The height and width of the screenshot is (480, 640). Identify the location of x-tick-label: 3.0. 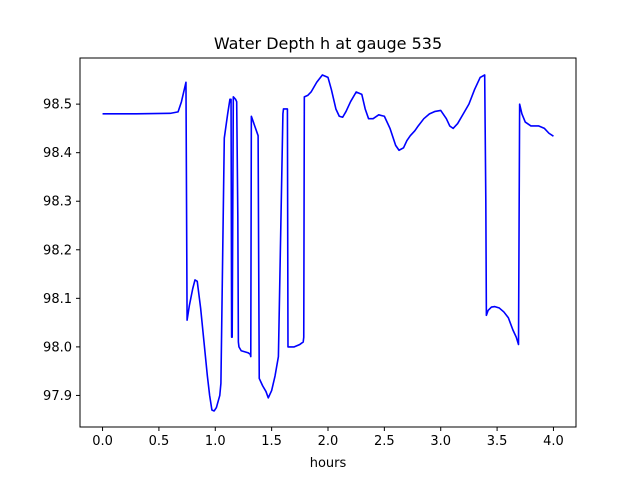
(440, 441).